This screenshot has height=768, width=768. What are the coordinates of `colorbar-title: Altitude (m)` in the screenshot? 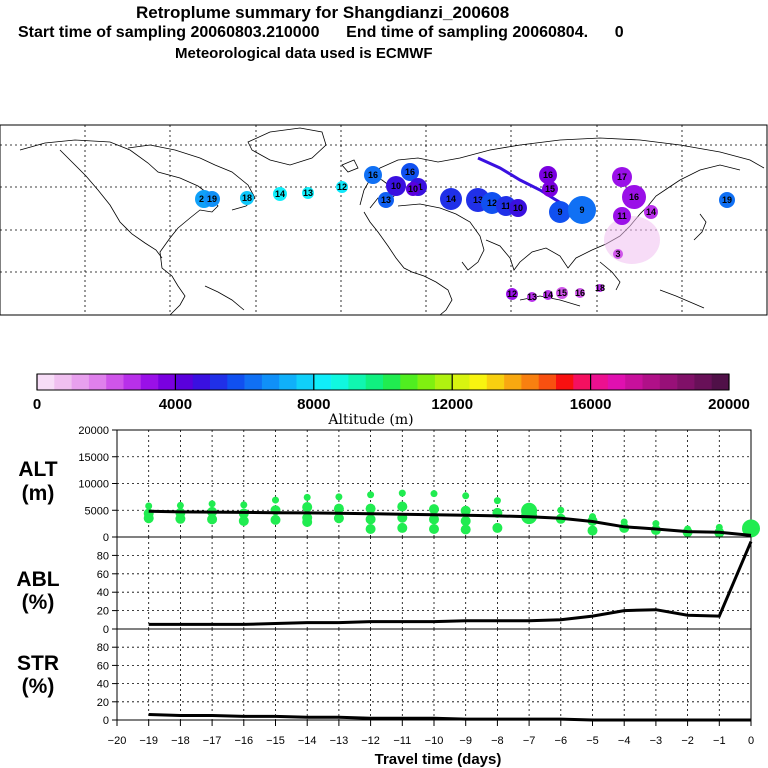 It's located at (370, 420).